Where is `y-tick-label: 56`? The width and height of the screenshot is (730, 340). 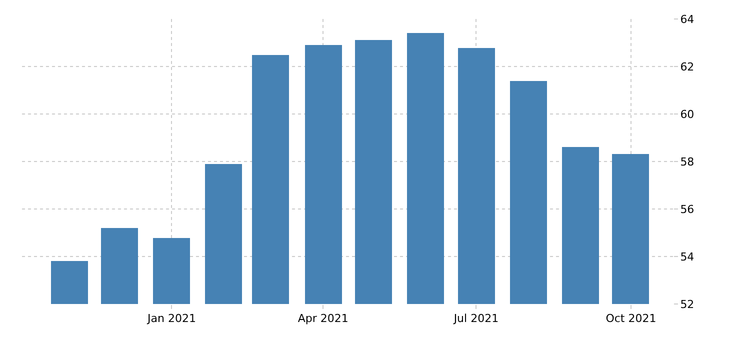 y-tick-label: 56 is located at coordinates (687, 209).